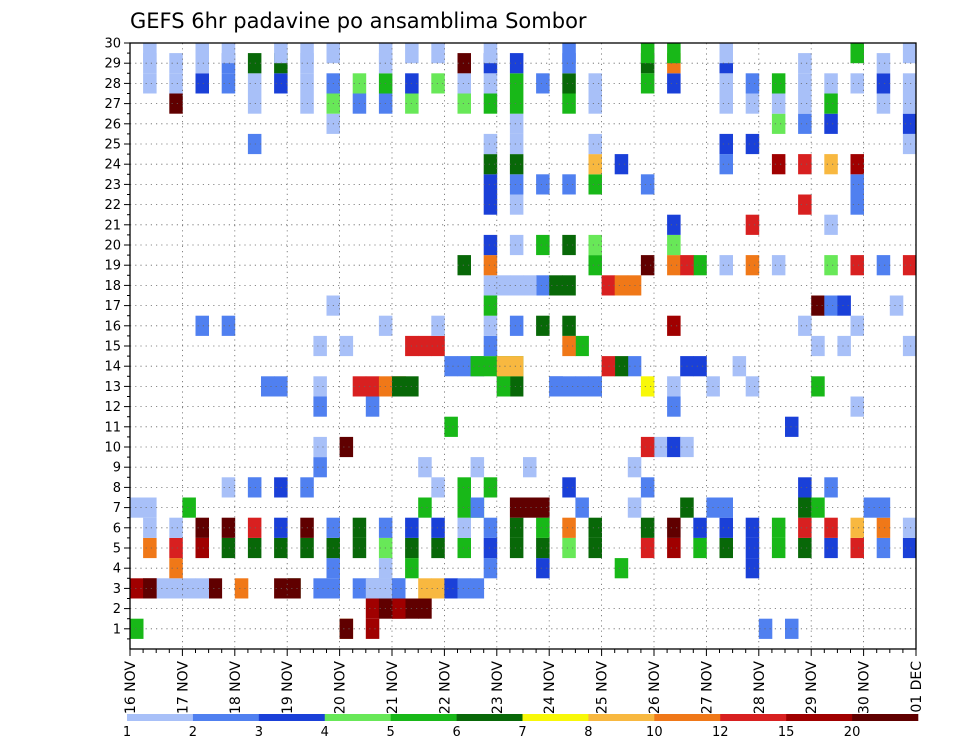 Image resolution: width=960 pixels, height=746 pixels. What do you see at coordinates (117, 508) in the screenshot?
I see `y-tick-label: 7` at bounding box center [117, 508].